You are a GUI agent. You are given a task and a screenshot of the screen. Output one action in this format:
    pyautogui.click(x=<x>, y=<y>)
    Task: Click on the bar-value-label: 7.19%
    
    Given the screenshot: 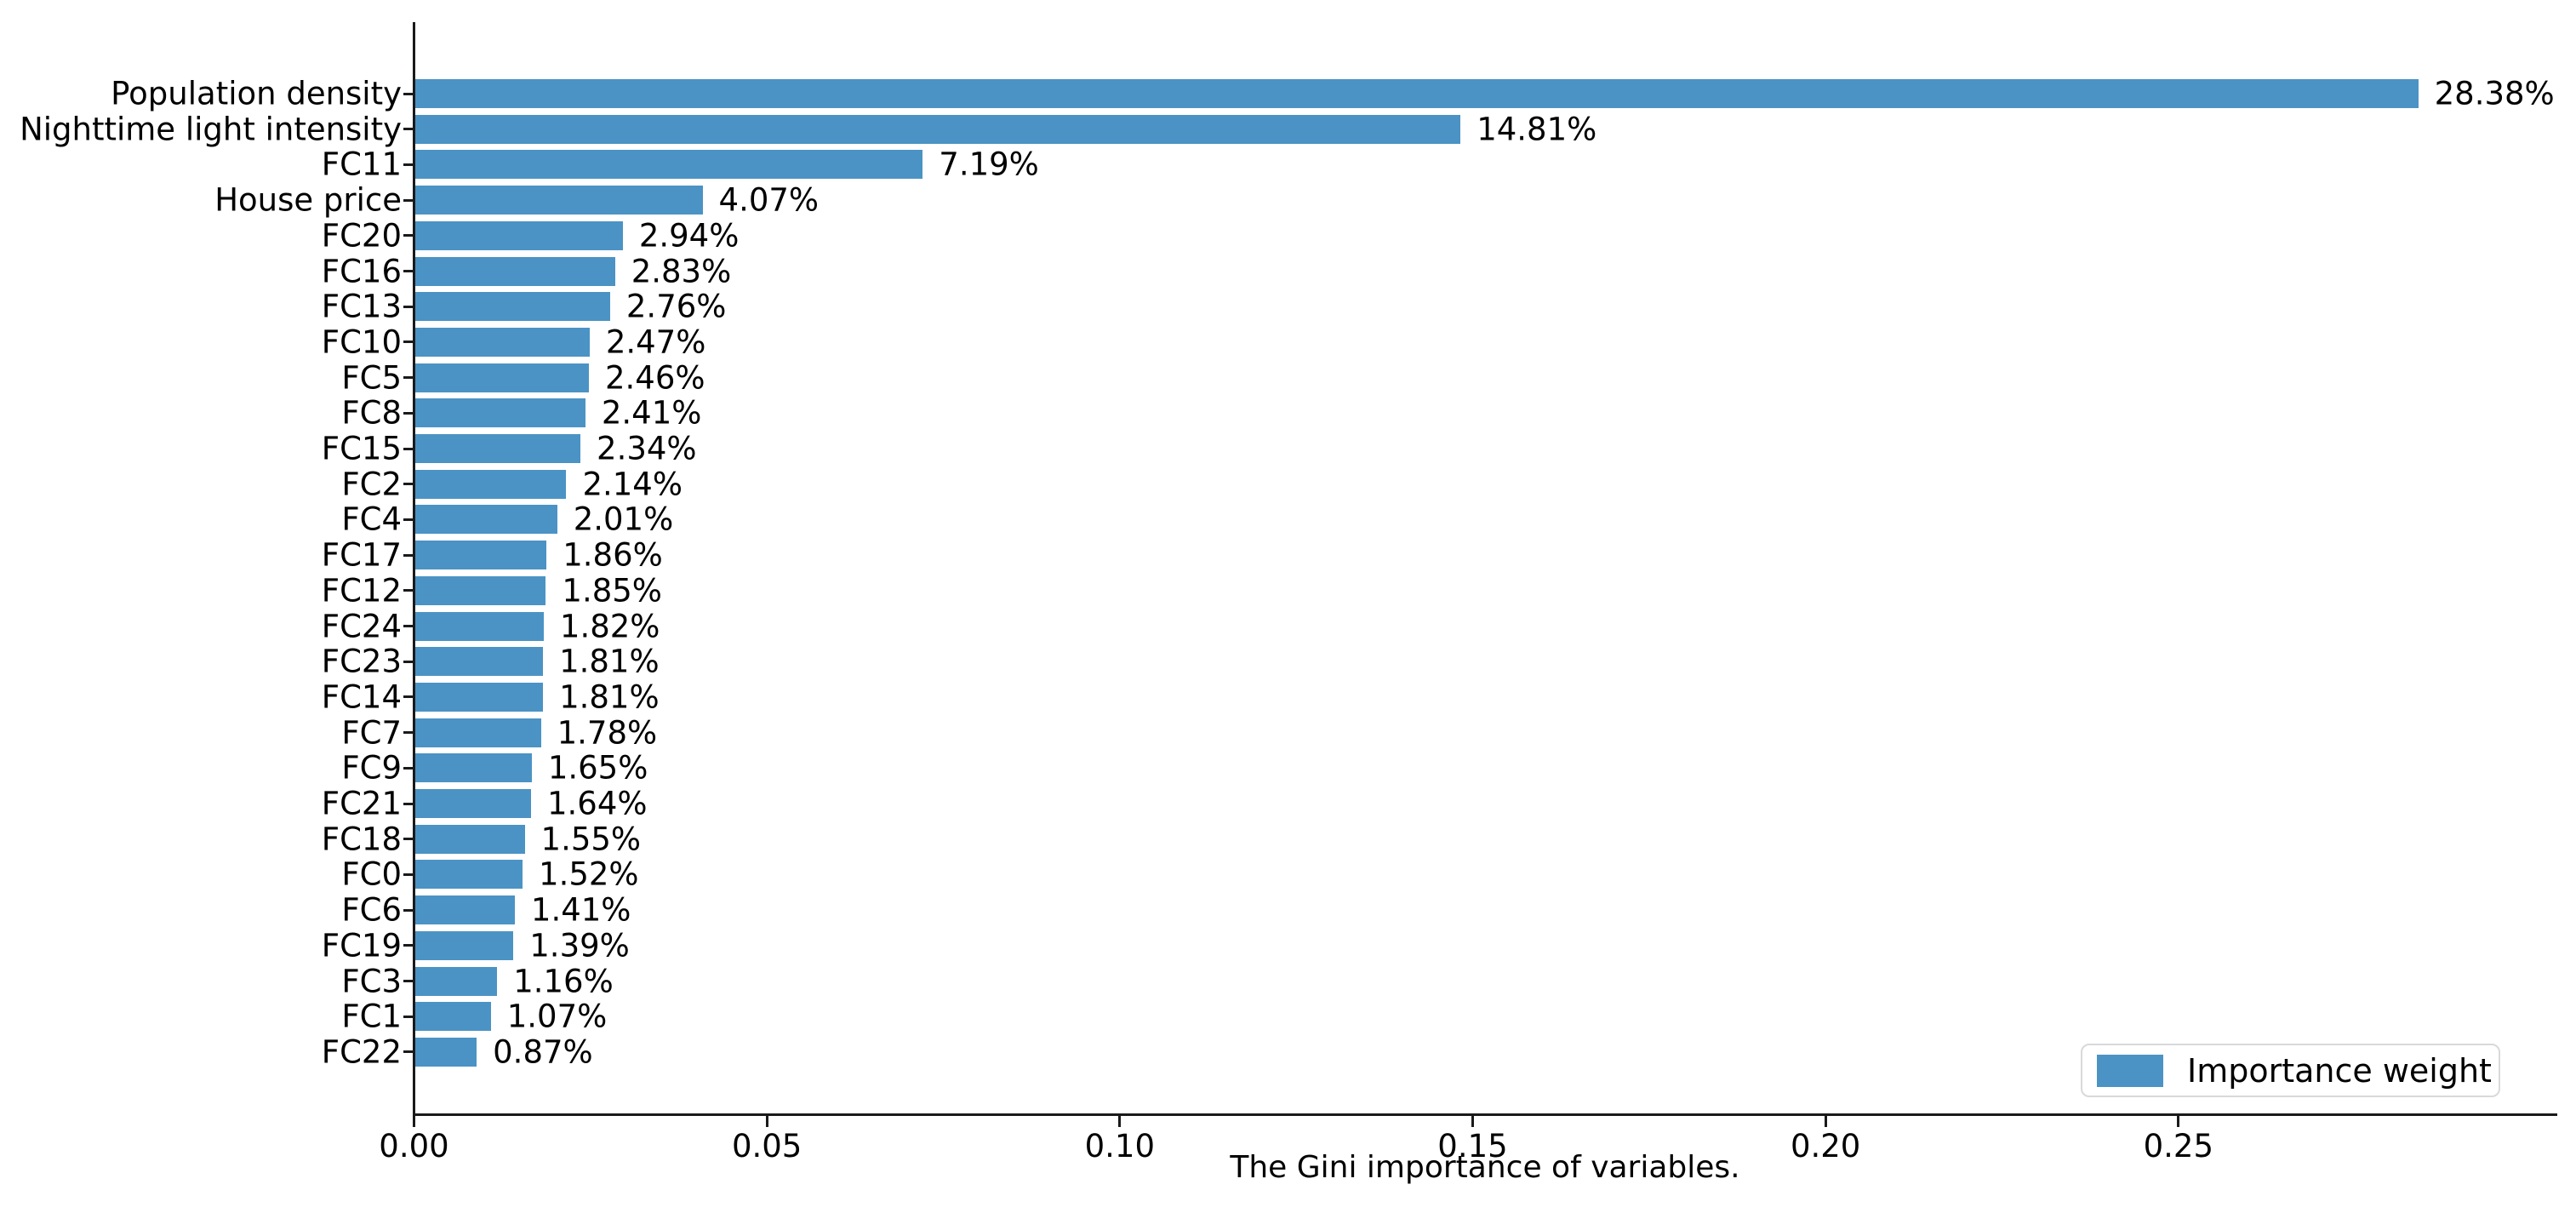 What is the action you would take?
    pyautogui.click(x=989, y=164)
    